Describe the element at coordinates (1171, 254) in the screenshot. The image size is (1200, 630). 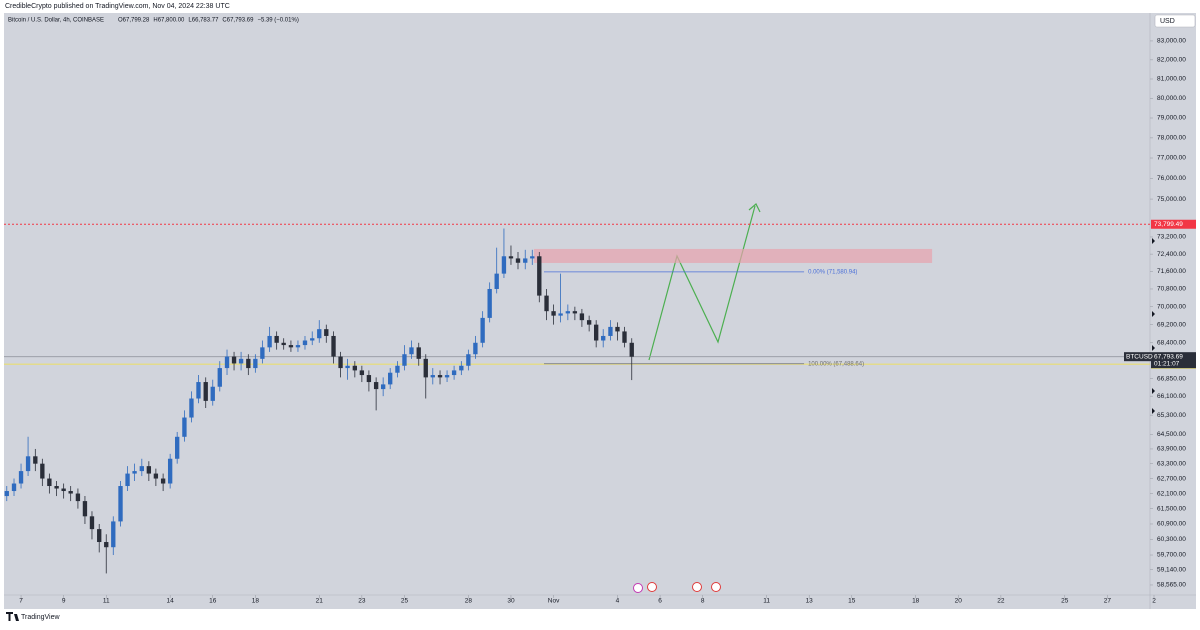
I see `y-tick-label: 72,400.00` at that location.